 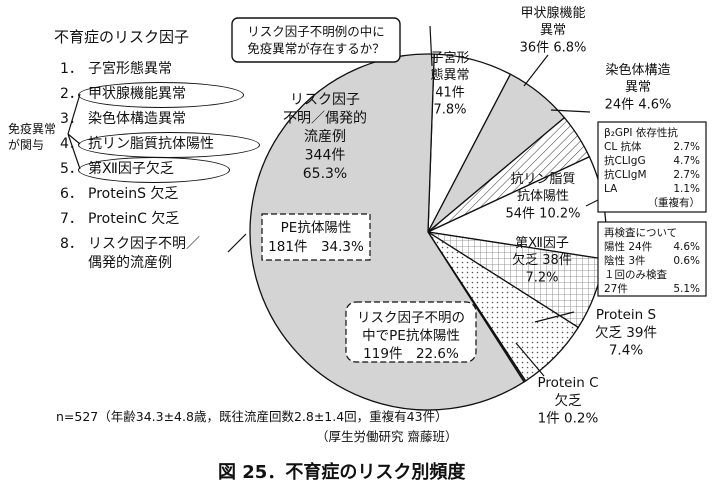 I want to click on risk-factor-number: 7．, so click(x=71, y=219).